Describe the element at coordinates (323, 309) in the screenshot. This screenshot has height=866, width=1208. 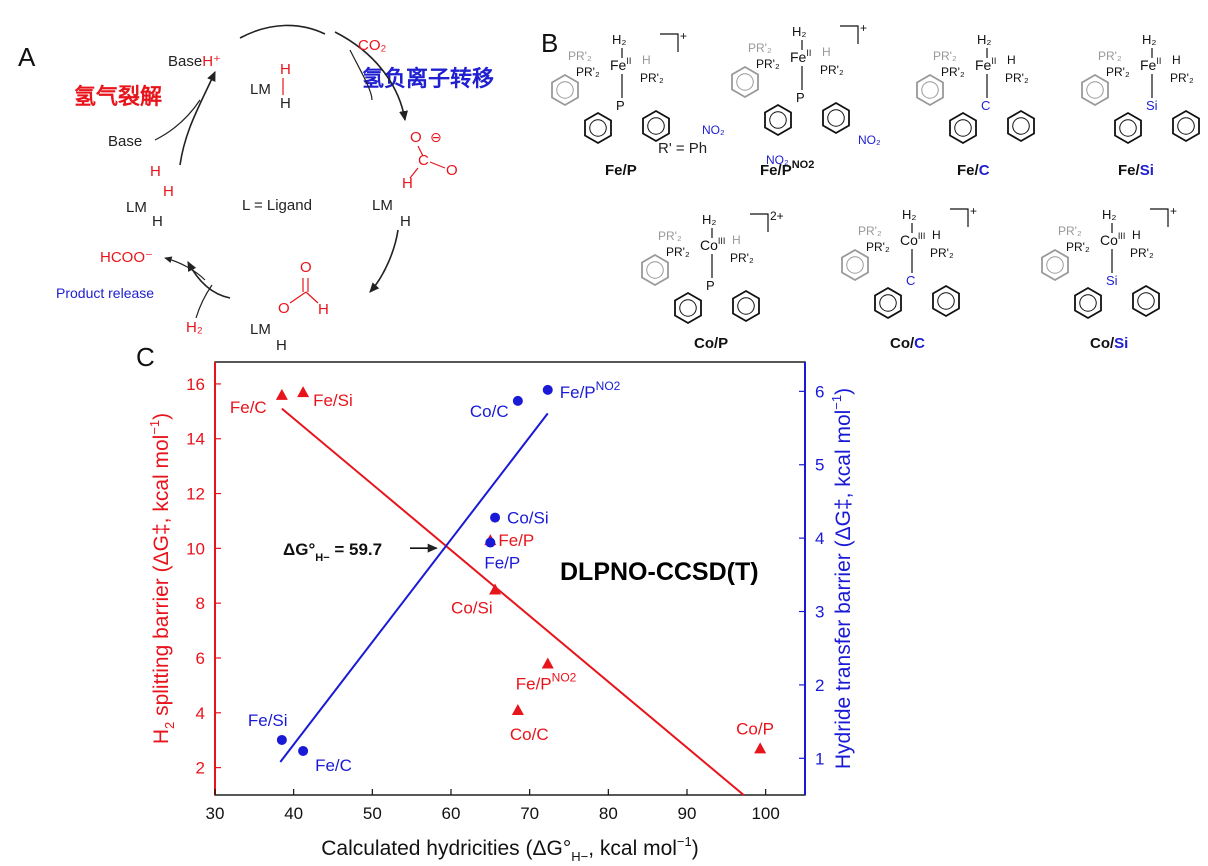
I see `formic-h: H` at that location.